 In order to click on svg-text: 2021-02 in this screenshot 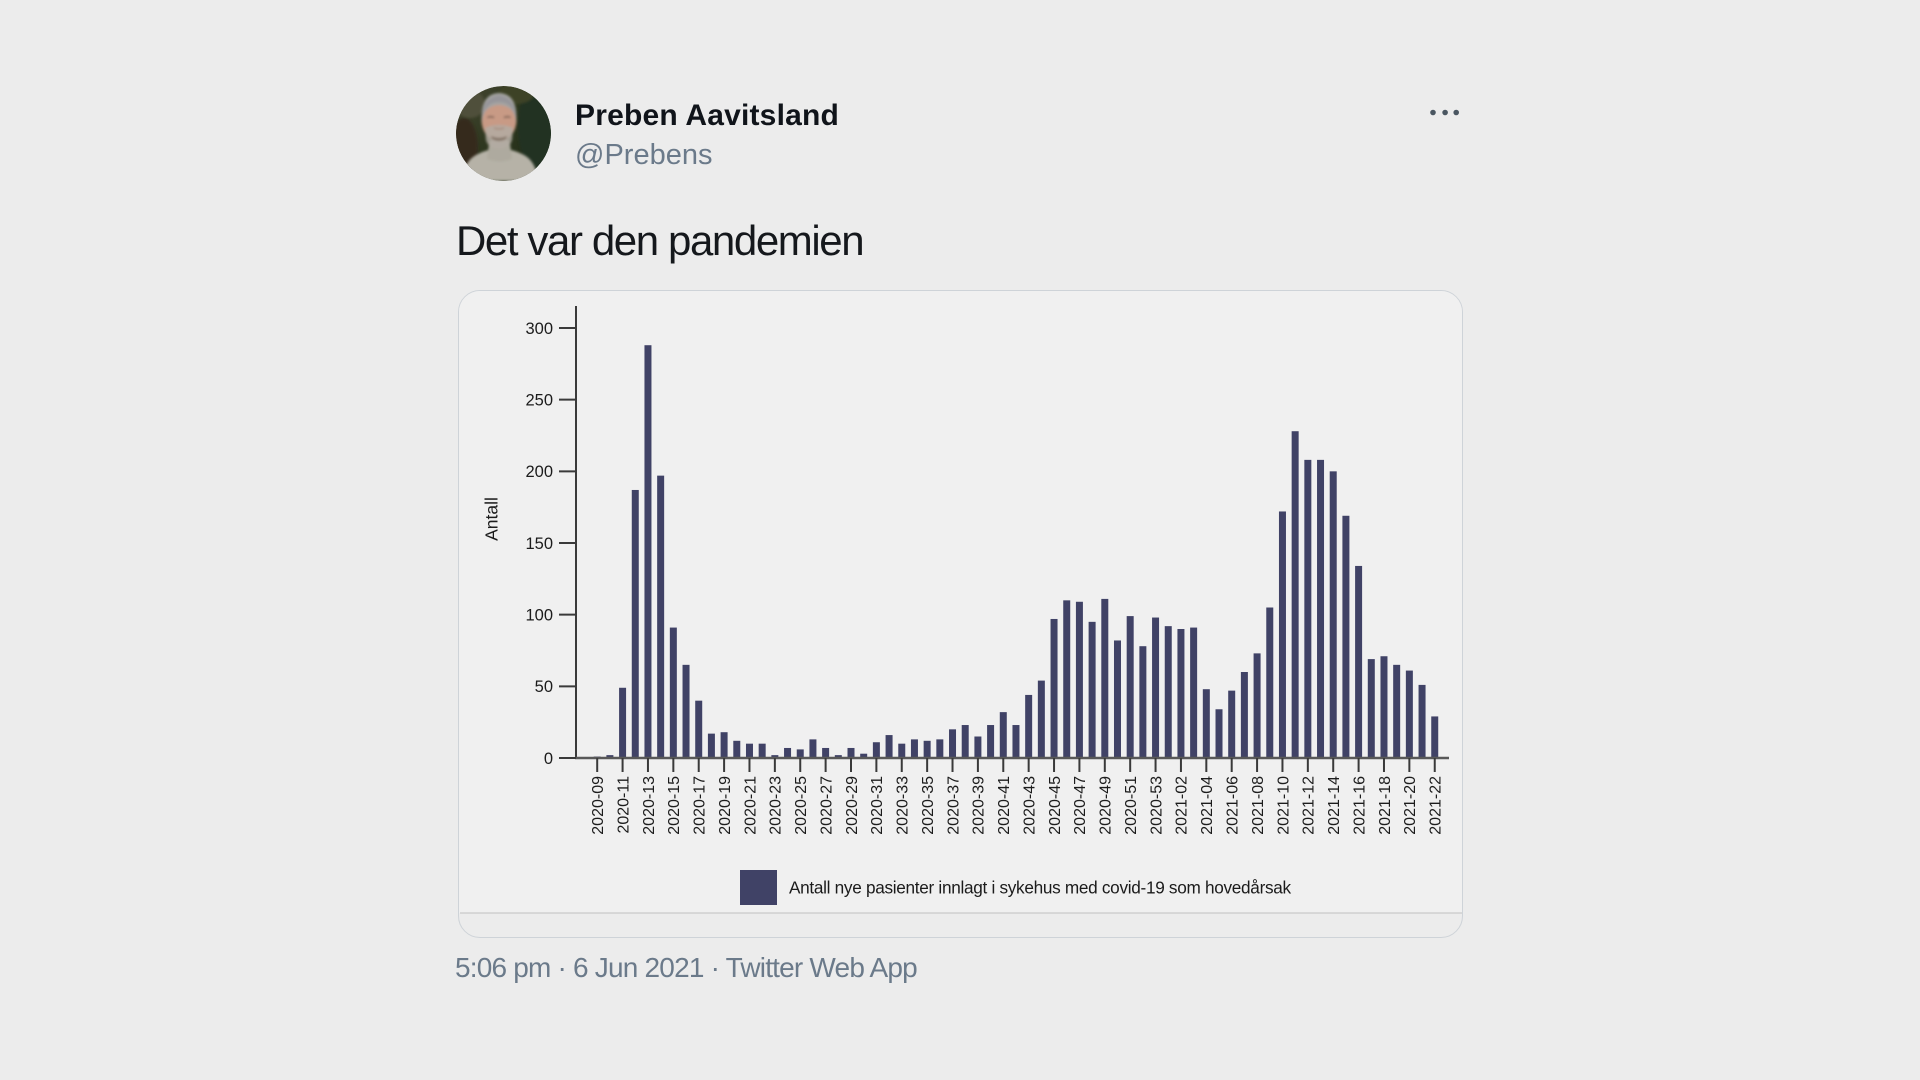, I will do `click(1182, 805)`.